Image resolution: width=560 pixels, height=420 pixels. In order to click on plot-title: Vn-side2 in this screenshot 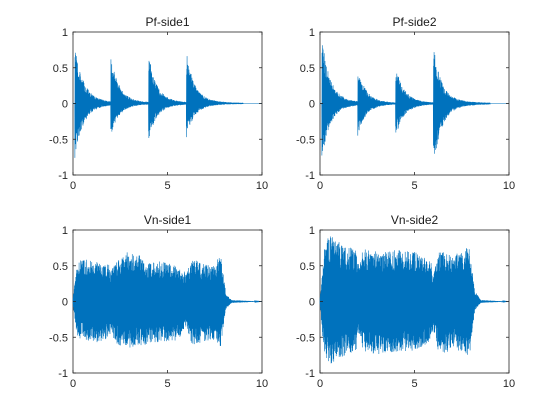, I will do `click(415, 220)`.